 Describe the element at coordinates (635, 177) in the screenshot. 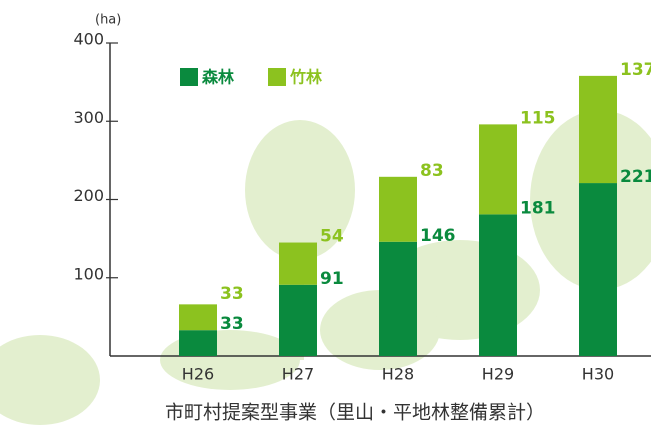

I see `data-label: 221` at that location.